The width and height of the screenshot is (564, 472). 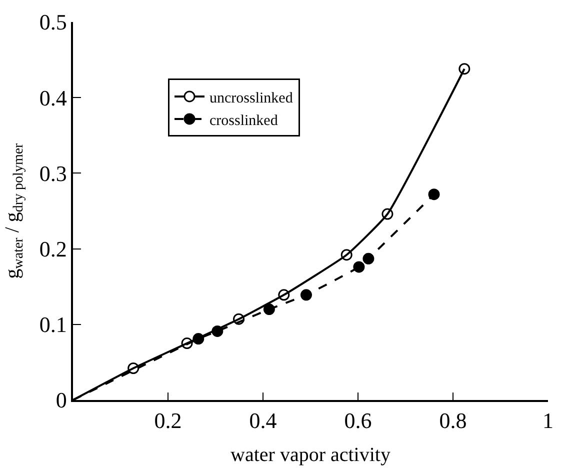 What do you see at coordinates (53, 325) in the screenshot?
I see `y-tick-label: 0.1` at bounding box center [53, 325].